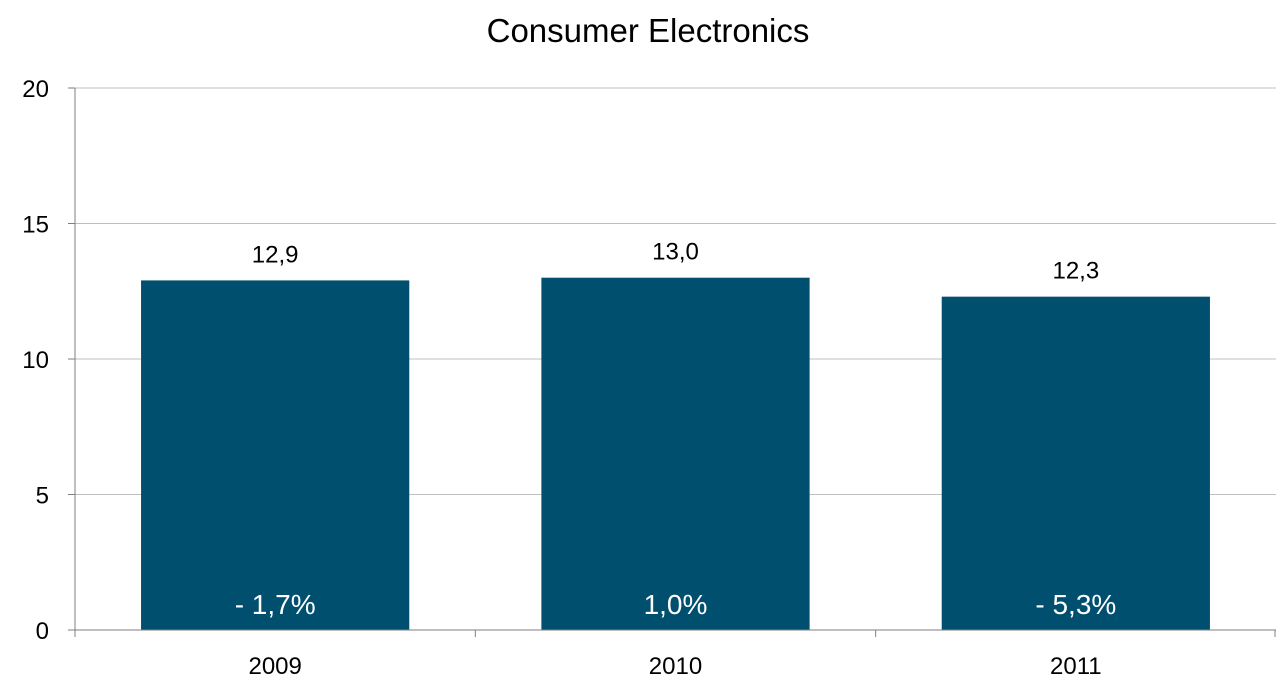 The width and height of the screenshot is (1276, 682). What do you see at coordinates (675, 252) in the screenshot?
I see `value-label: 13,0` at bounding box center [675, 252].